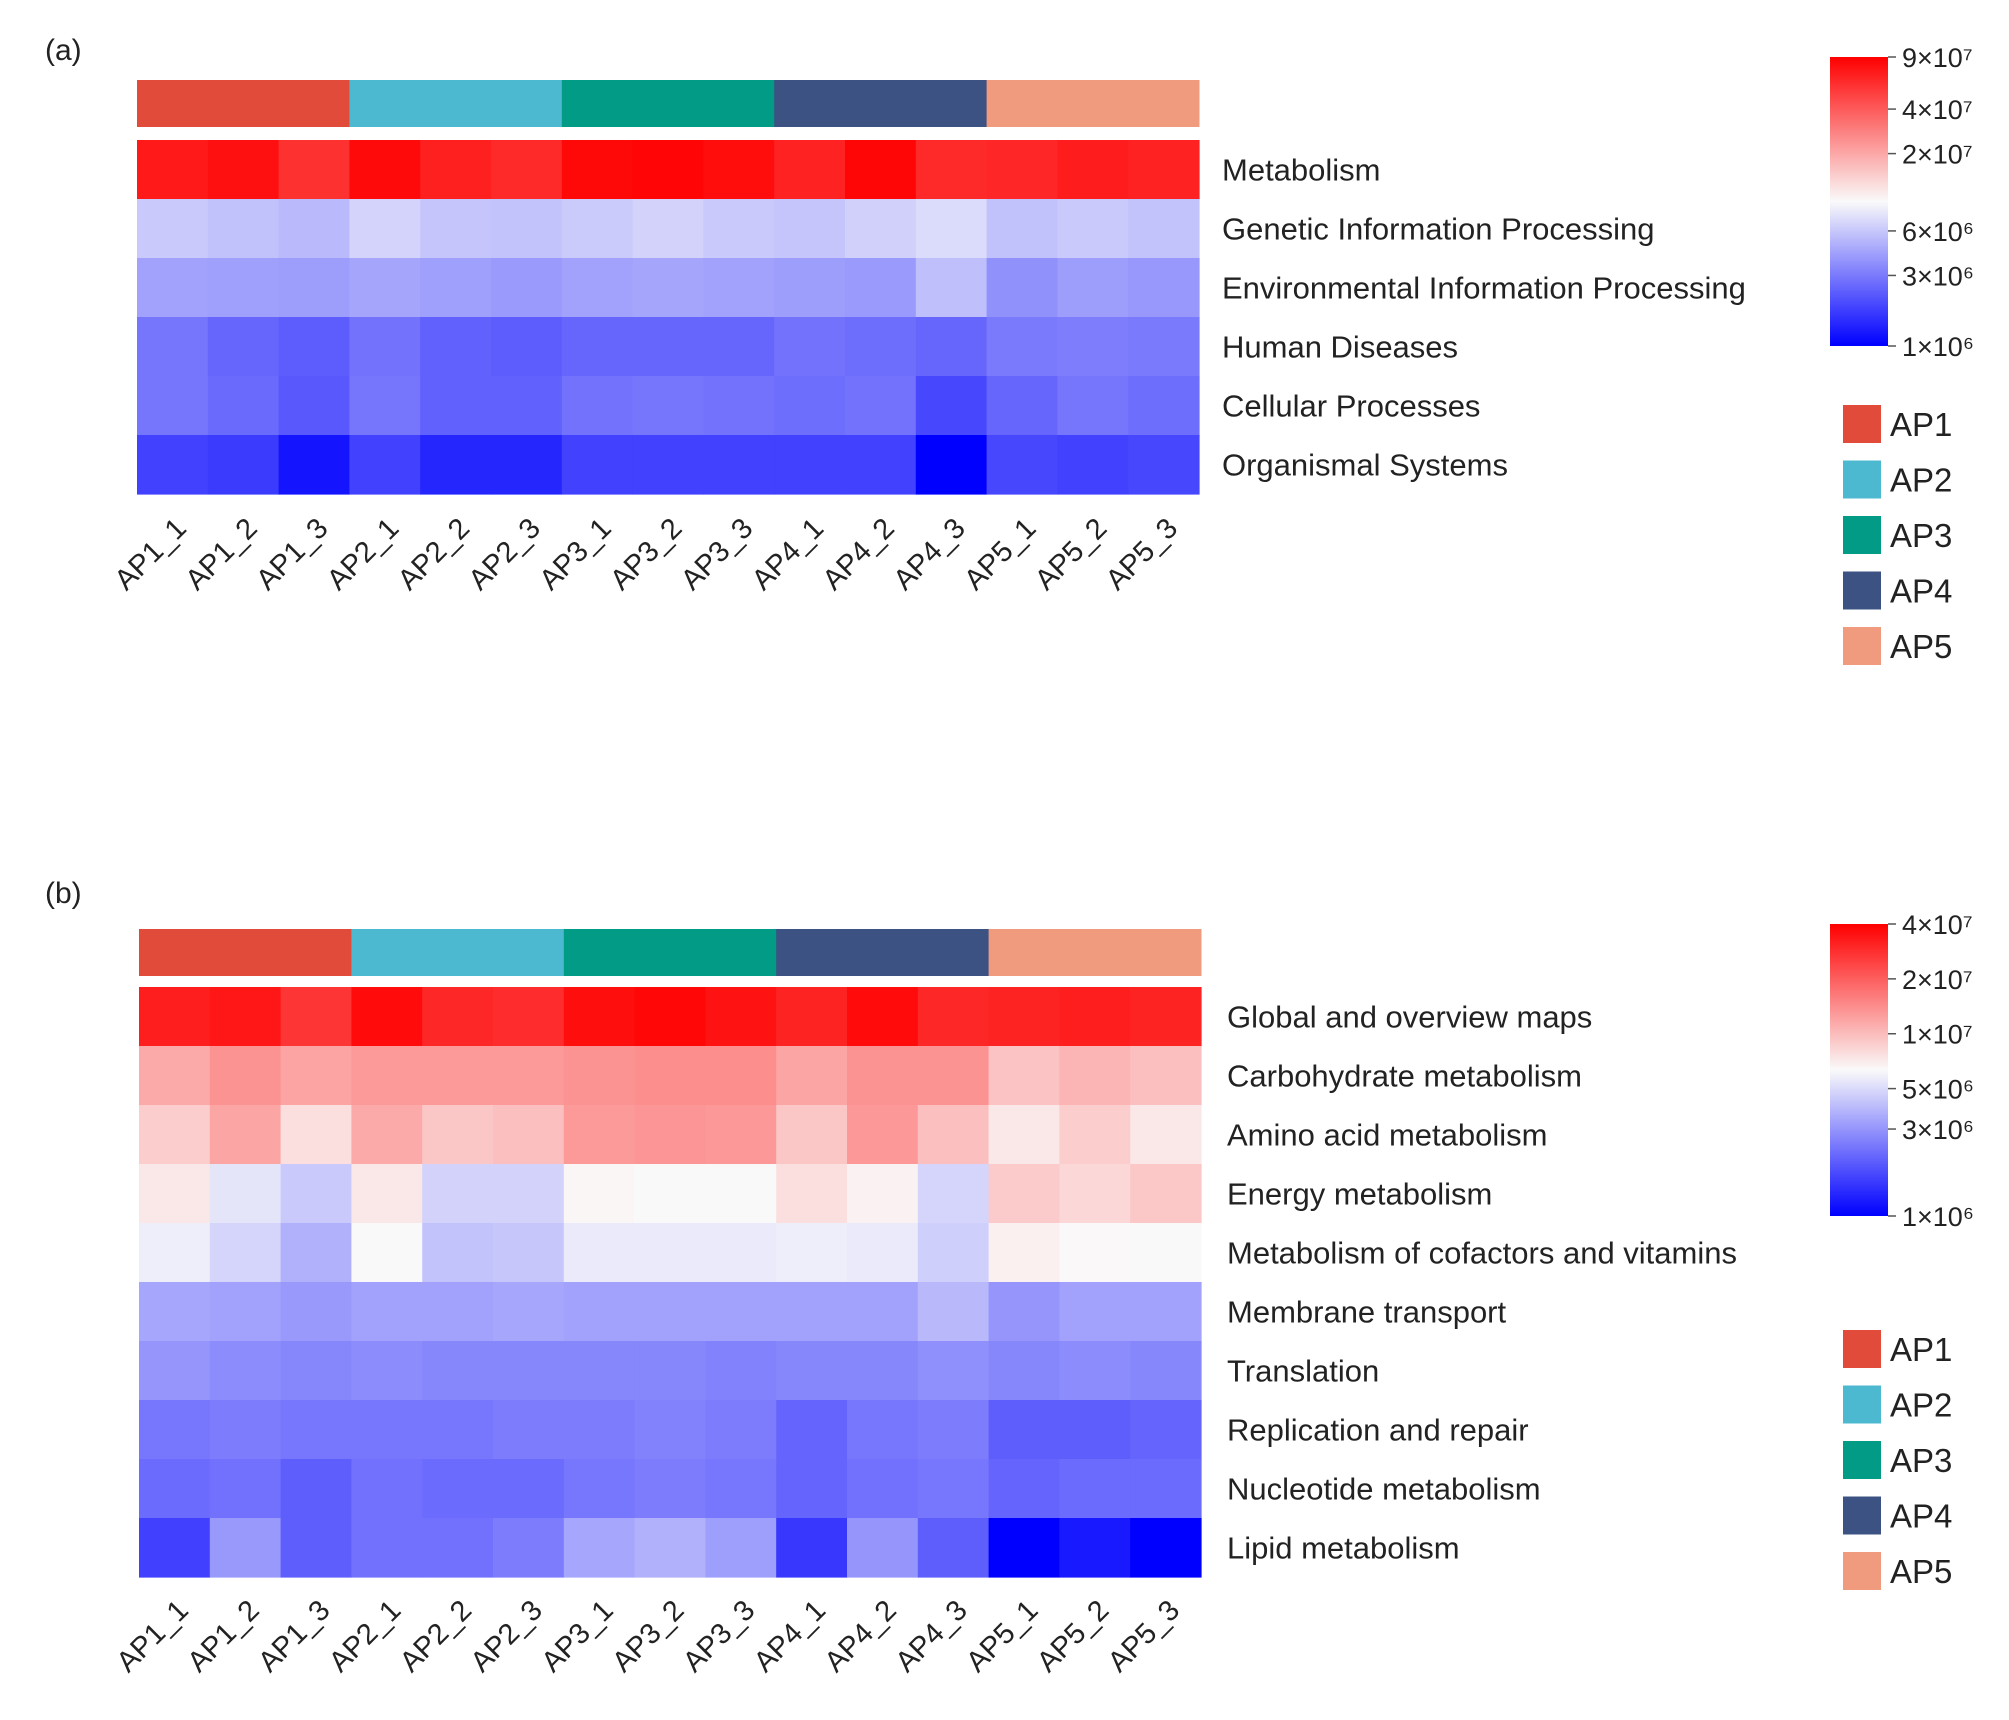 Image resolution: width=2009 pixels, height=1720 pixels. What do you see at coordinates (1921, 591) in the screenshot?
I see `legend-label: AP4` at bounding box center [1921, 591].